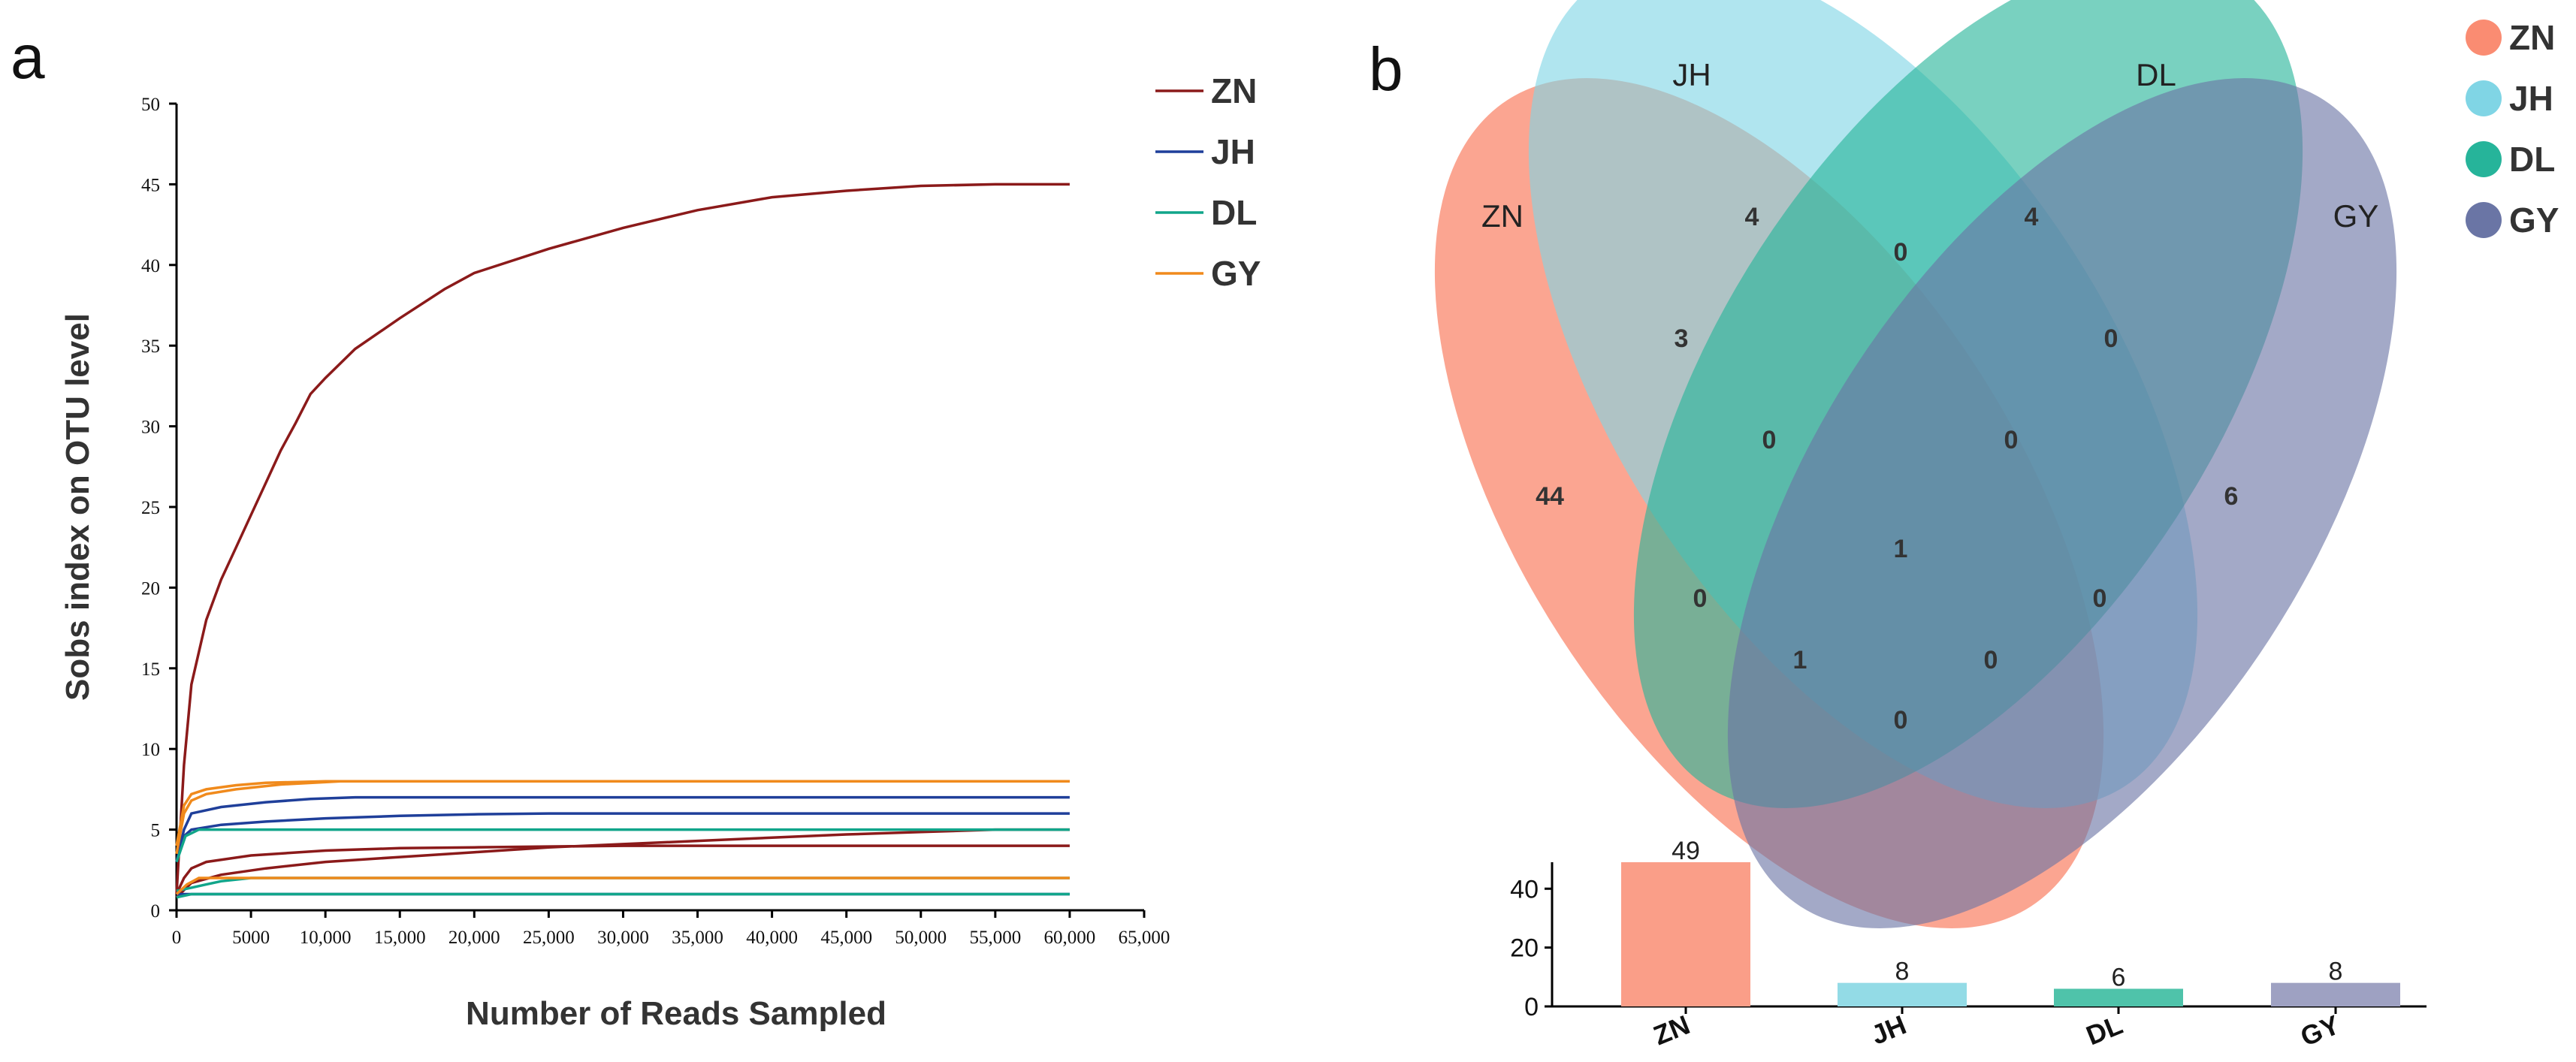 The height and width of the screenshot is (1062, 2576). Describe the element at coordinates (2336, 972) in the screenshot. I see `bar-value-gy: 8` at that location.